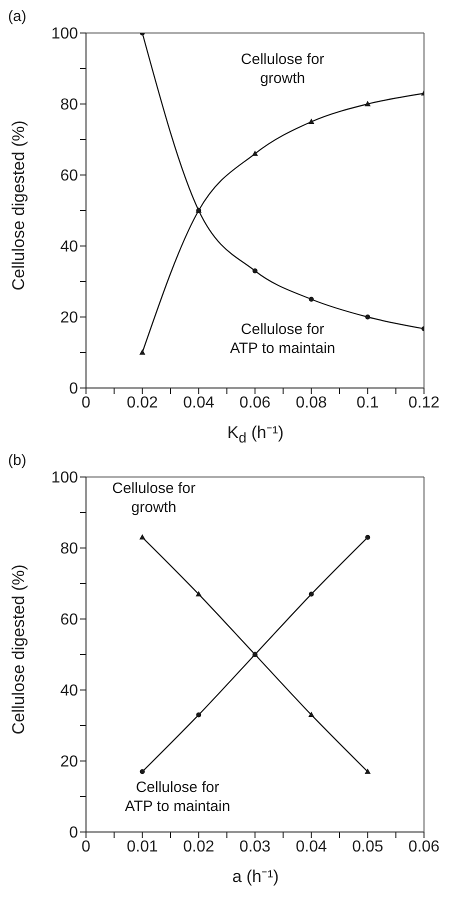 The image size is (457, 897). I want to click on text: Cellulose for growth, so click(153, 498).